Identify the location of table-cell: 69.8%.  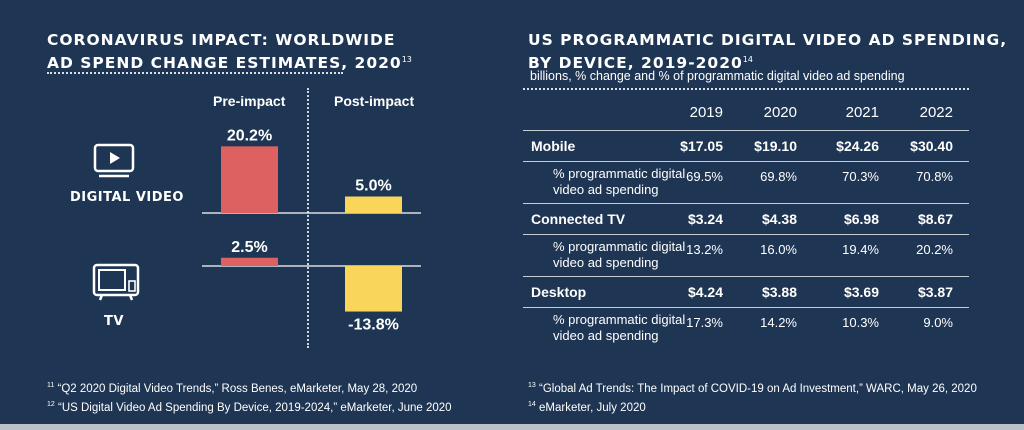
(778, 176).